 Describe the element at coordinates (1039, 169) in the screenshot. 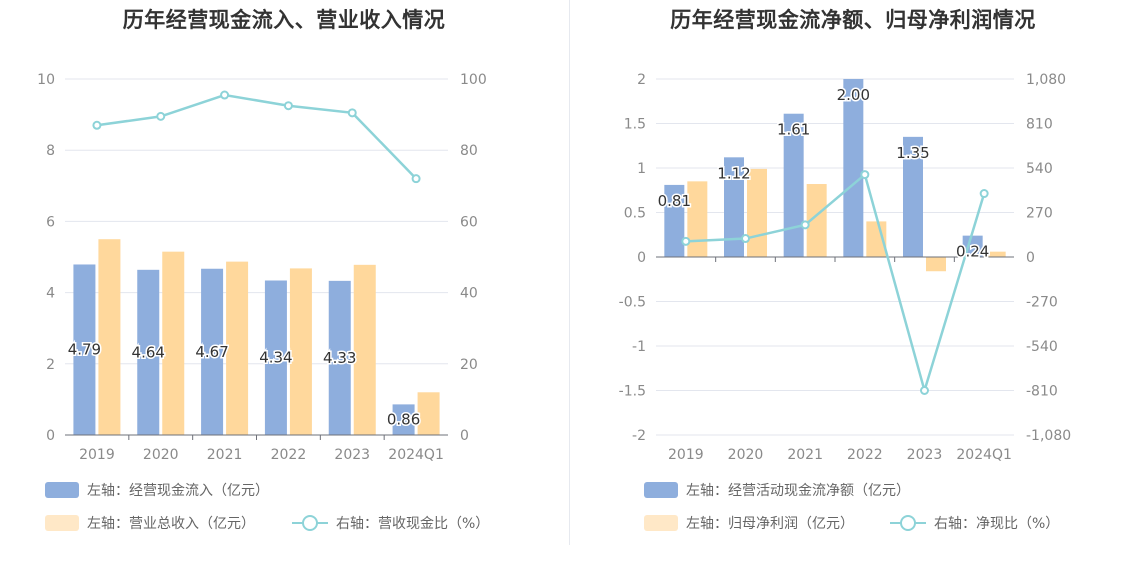

I see `y-right-tick-label: 540` at that location.